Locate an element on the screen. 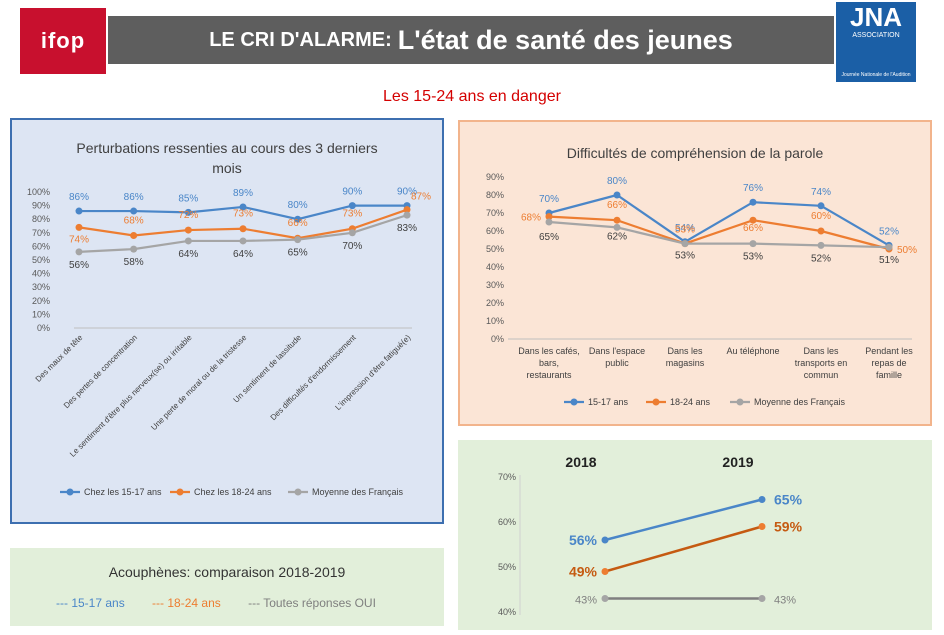 The image size is (944, 635). data-label: 72% is located at coordinates (188, 215).